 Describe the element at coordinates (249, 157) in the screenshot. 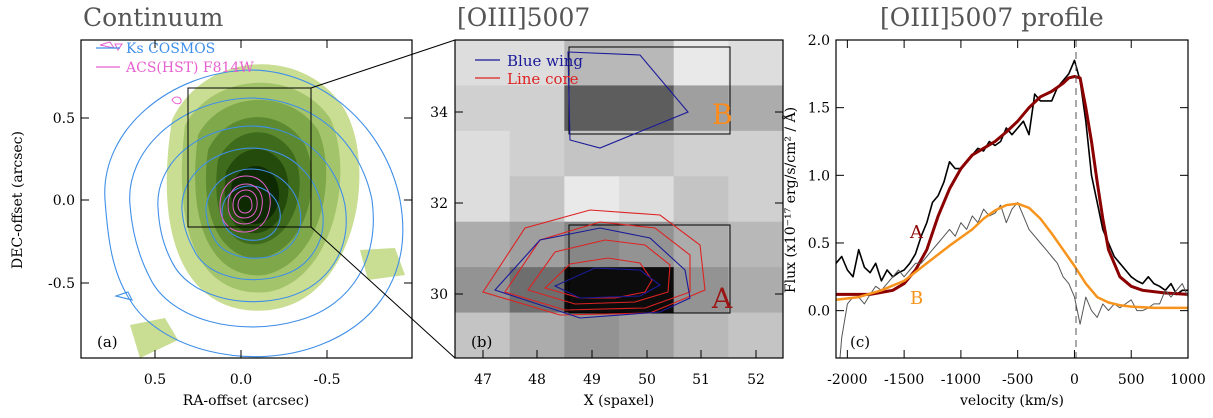

I see `zoom-box` at that location.